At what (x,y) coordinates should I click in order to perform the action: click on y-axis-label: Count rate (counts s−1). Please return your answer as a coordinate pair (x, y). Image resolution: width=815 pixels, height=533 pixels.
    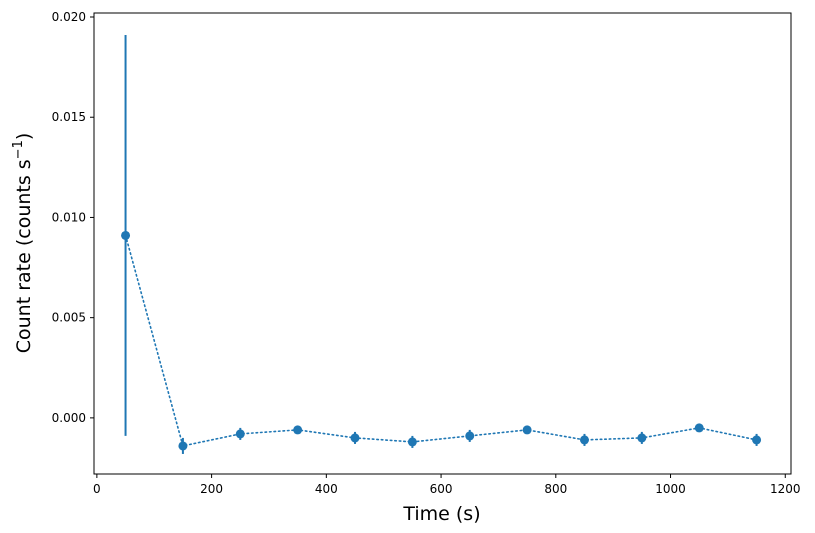
    Looking at the image, I should click on (23, 243).